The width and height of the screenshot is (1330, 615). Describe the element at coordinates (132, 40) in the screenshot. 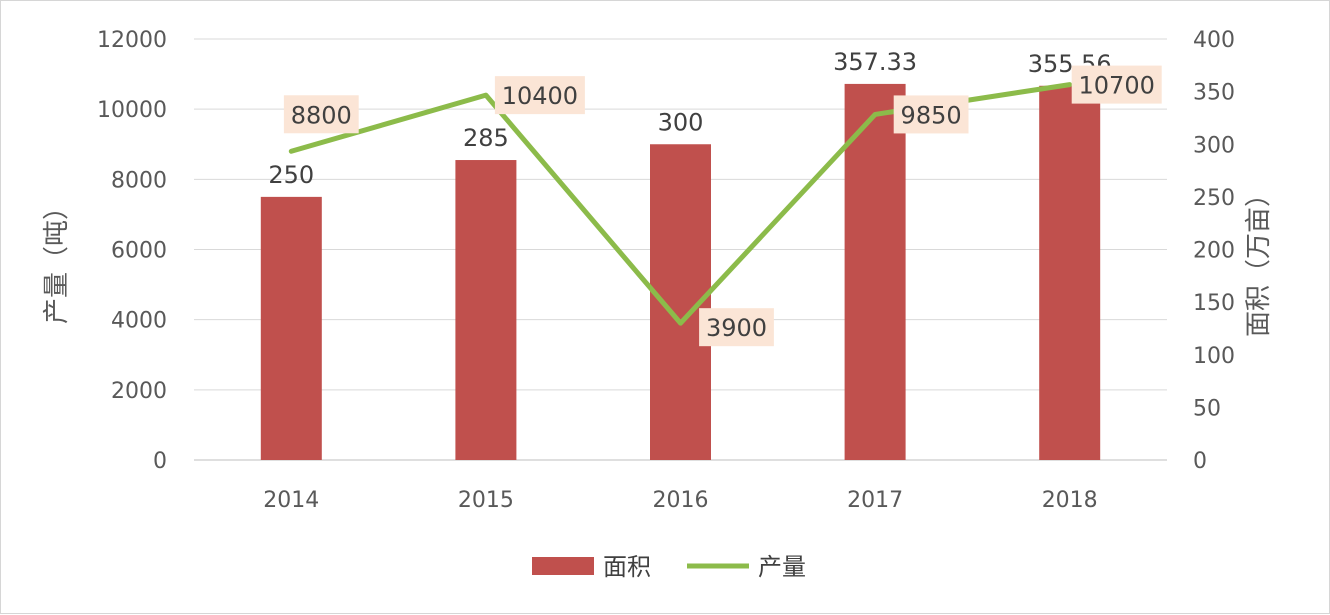

I see `left-tick-label: 12000` at that location.